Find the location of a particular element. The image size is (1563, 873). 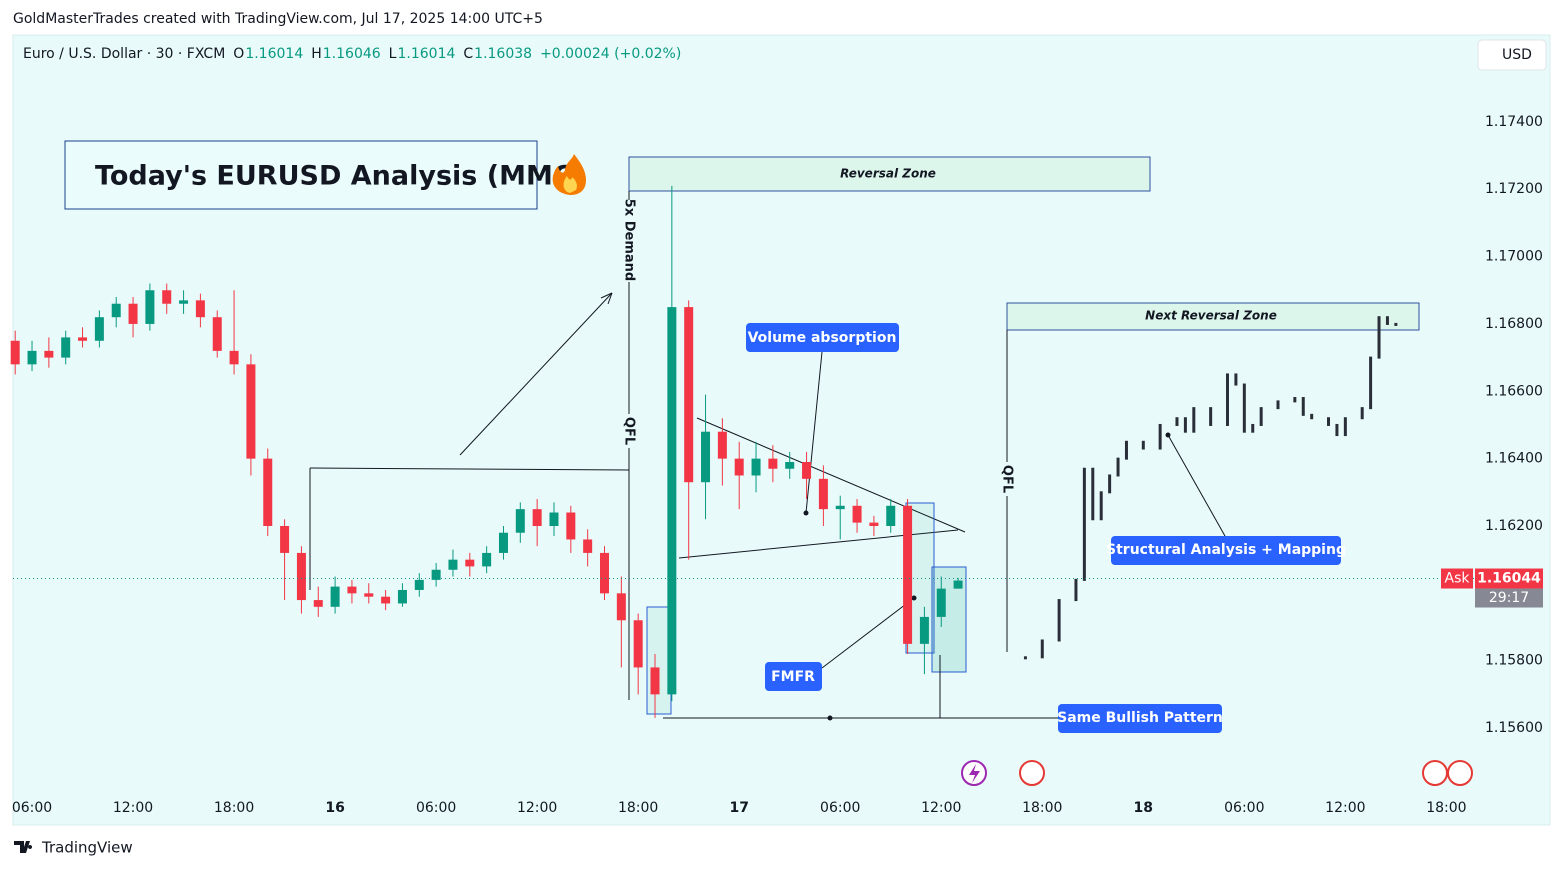

next-reversal-zone is located at coordinates (1213, 316).